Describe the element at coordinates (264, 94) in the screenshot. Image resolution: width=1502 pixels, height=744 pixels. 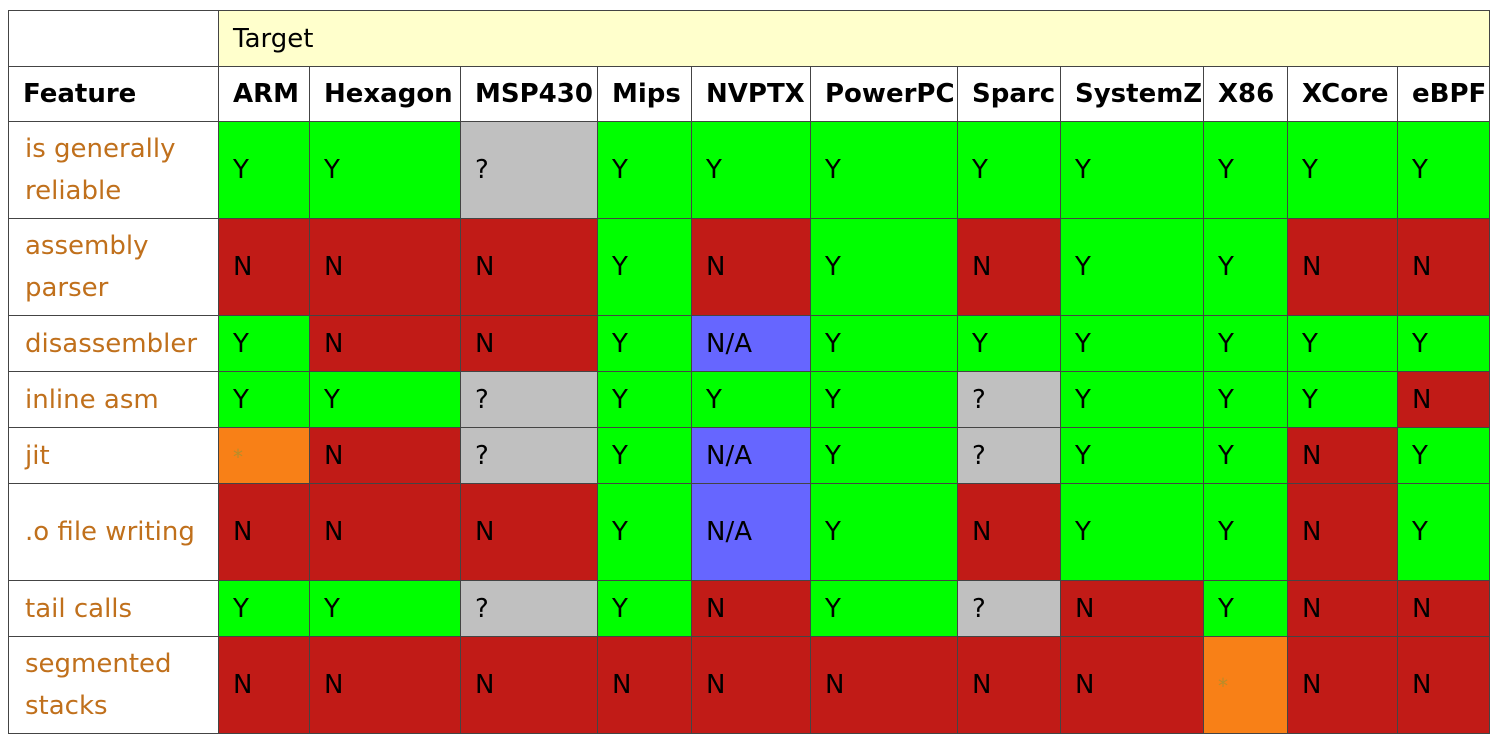
I see `target-header-arm: ARM` at that location.